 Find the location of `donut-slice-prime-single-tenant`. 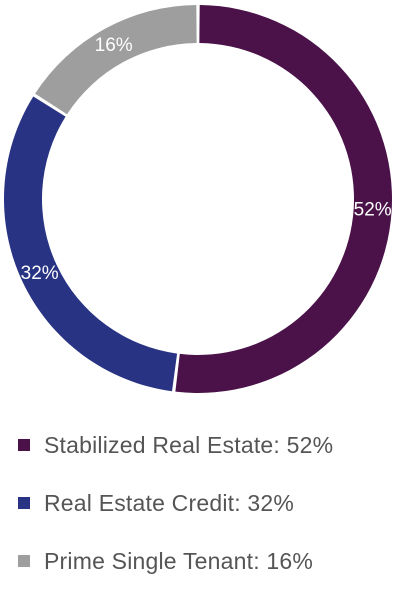

donut-slice-prime-single-tenant is located at coordinates (116, 60).